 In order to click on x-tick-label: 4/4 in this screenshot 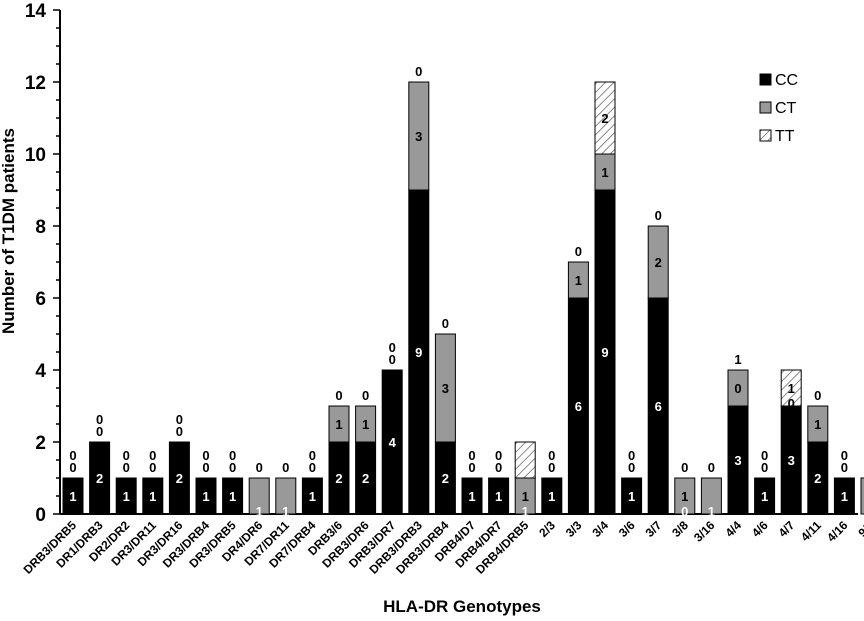, I will do `click(733, 529)`.